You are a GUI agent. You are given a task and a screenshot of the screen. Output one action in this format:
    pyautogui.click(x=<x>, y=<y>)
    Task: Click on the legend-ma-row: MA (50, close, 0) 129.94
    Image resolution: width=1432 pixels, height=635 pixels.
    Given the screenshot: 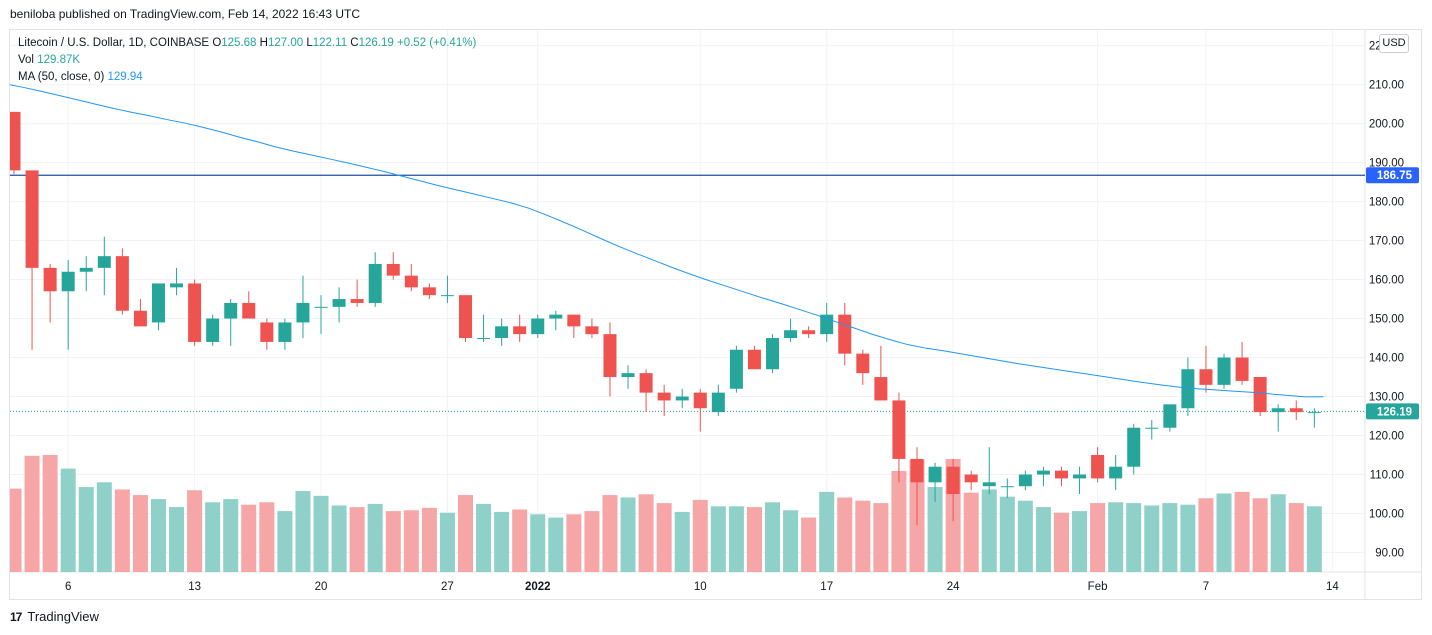 What is the action you would take?
    pyautogui.click(x=247, y=77)
    